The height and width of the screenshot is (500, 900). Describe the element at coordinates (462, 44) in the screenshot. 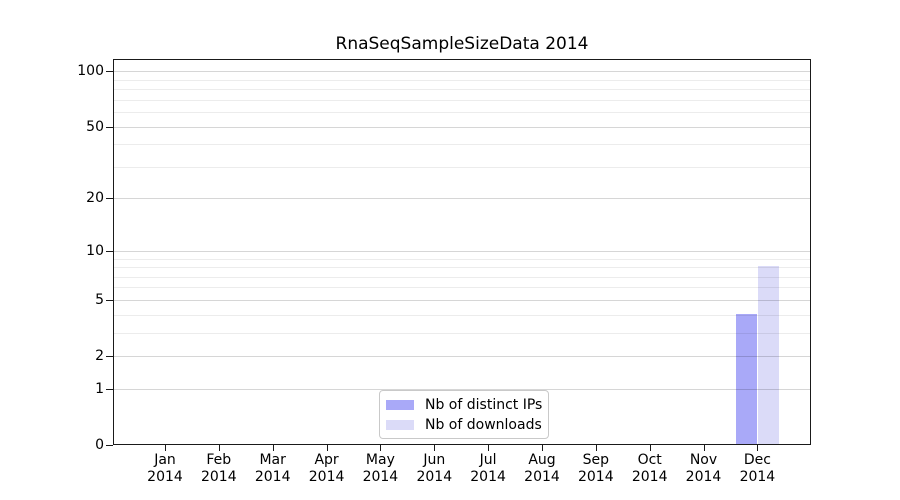

I see `chart-title: RnaSeqSampleSizeData 2014` at that location.